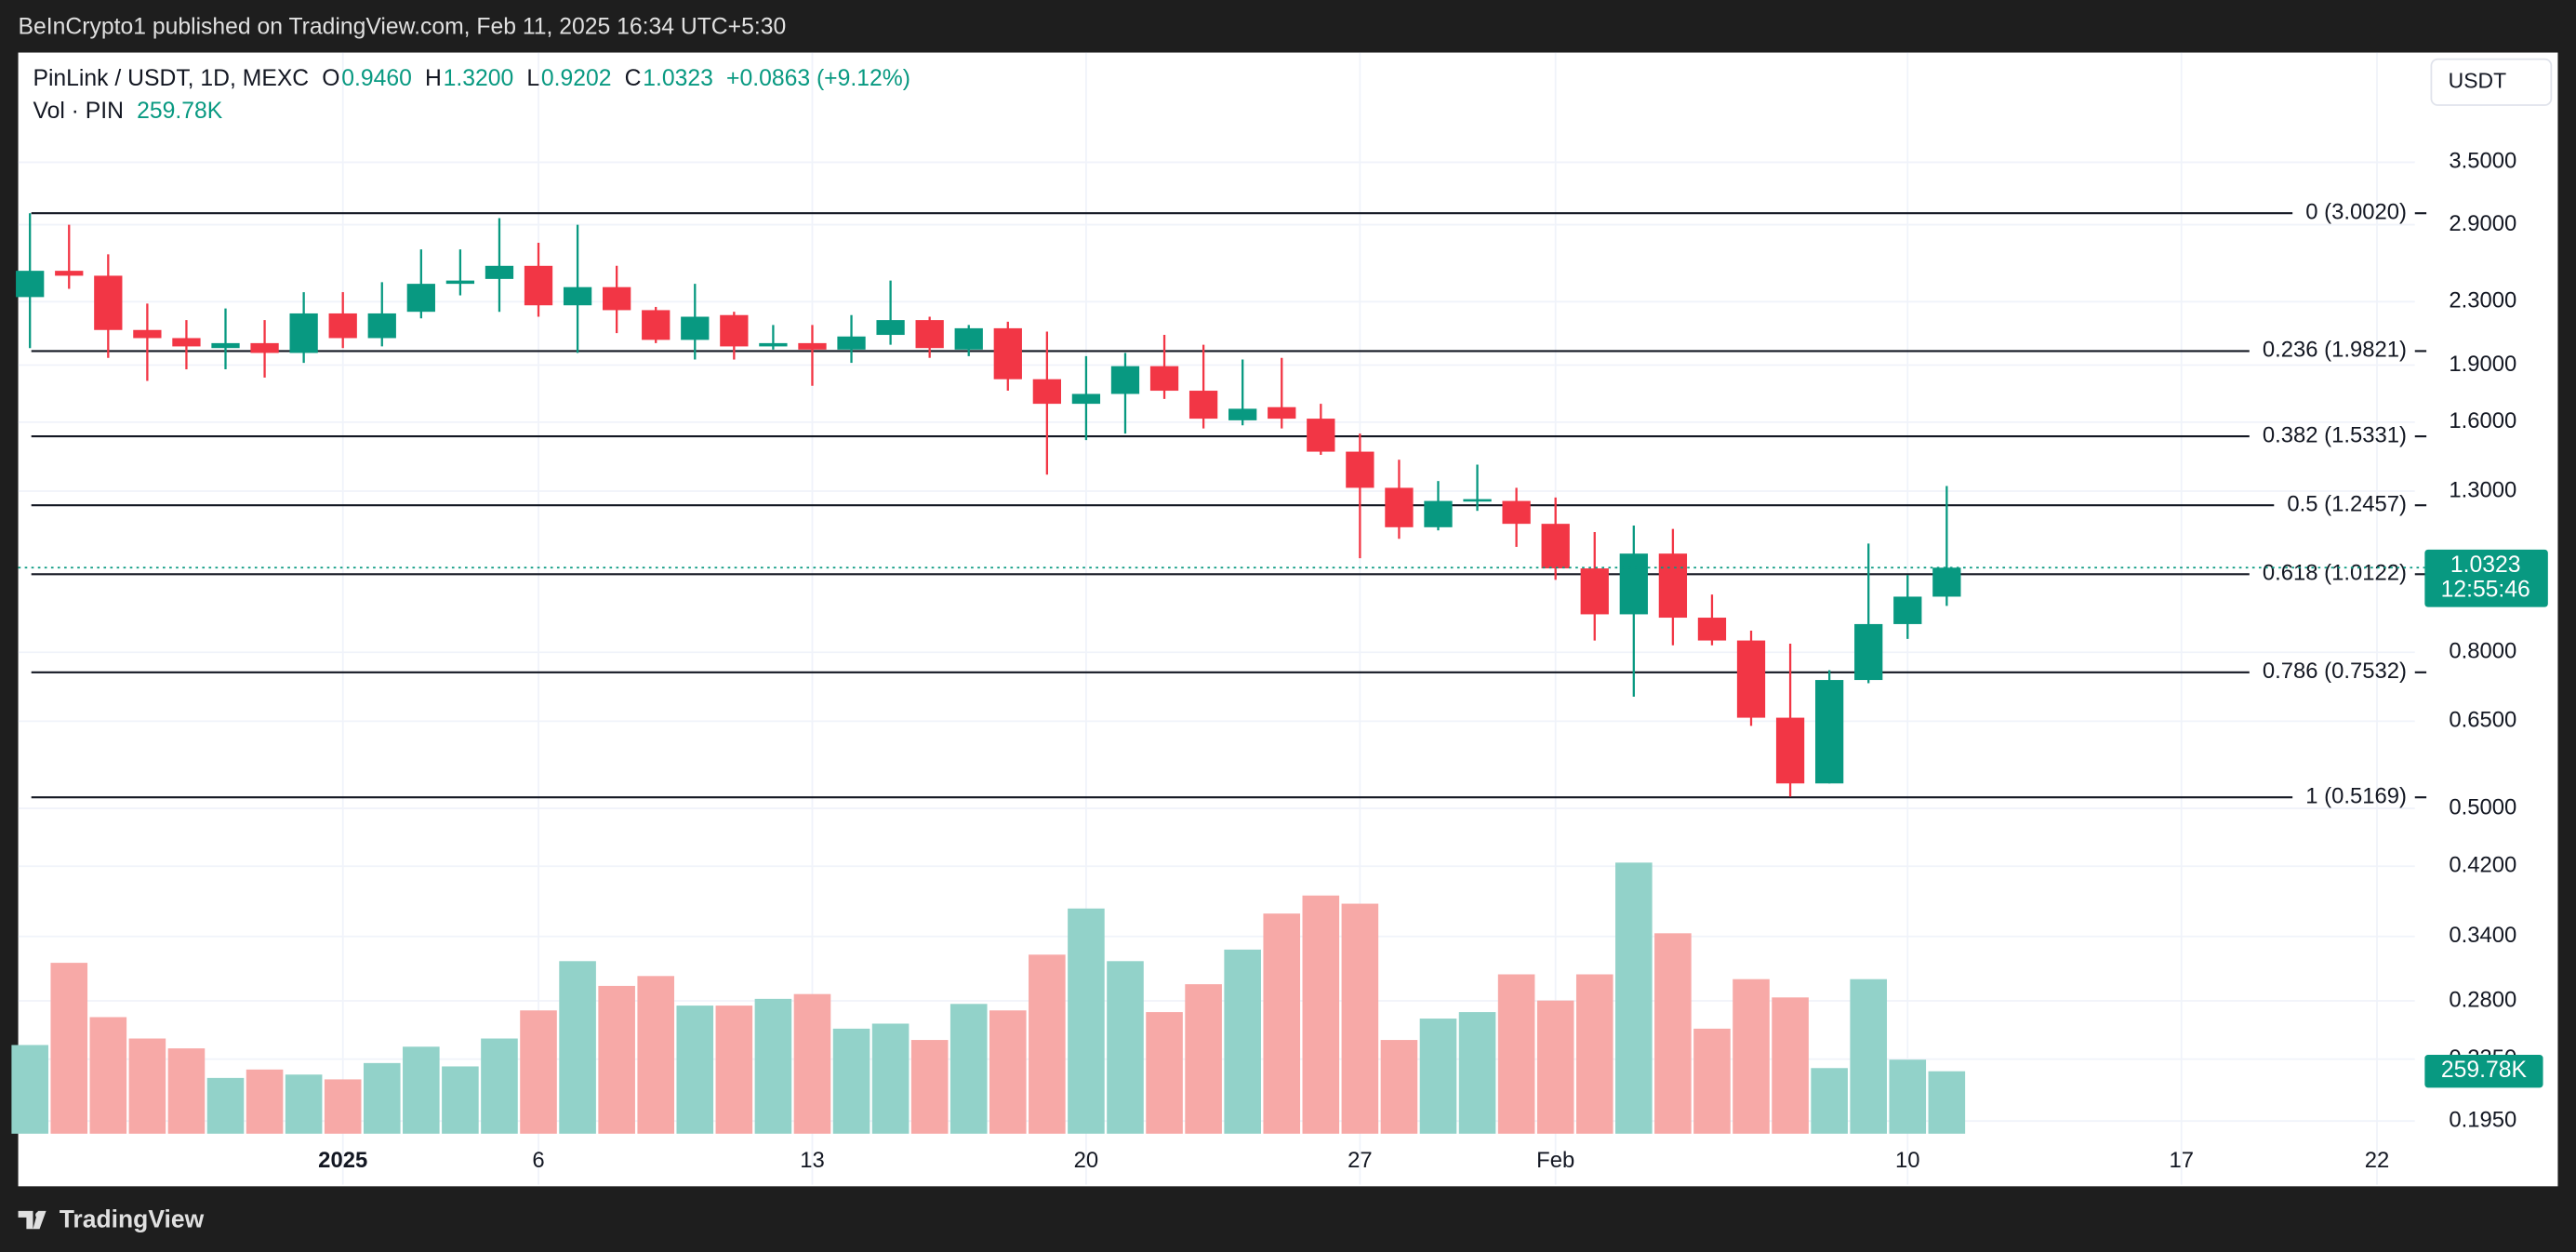 Image resolution: width=2576 pixels, height=1252 pixels. Describe the element at coordinates (1907, 1160) in the screenshot. I see `x-tick-label: 10` at that location.